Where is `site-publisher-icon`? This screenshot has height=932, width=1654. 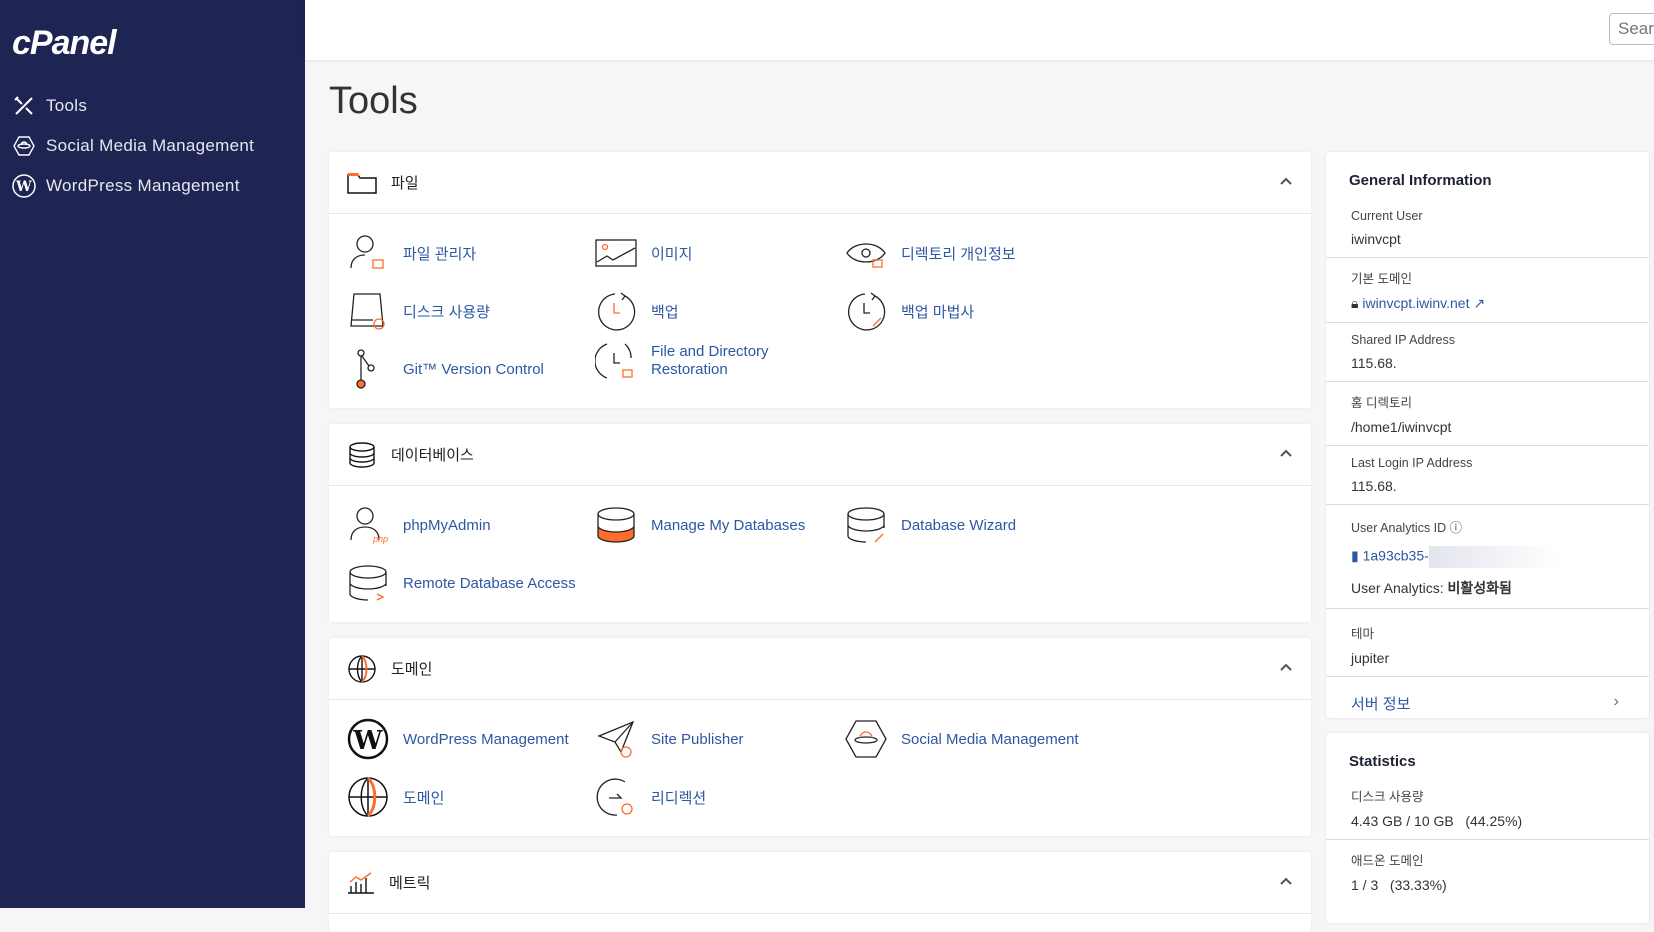 site-publisher-icon is located at coordinates (616, 739).